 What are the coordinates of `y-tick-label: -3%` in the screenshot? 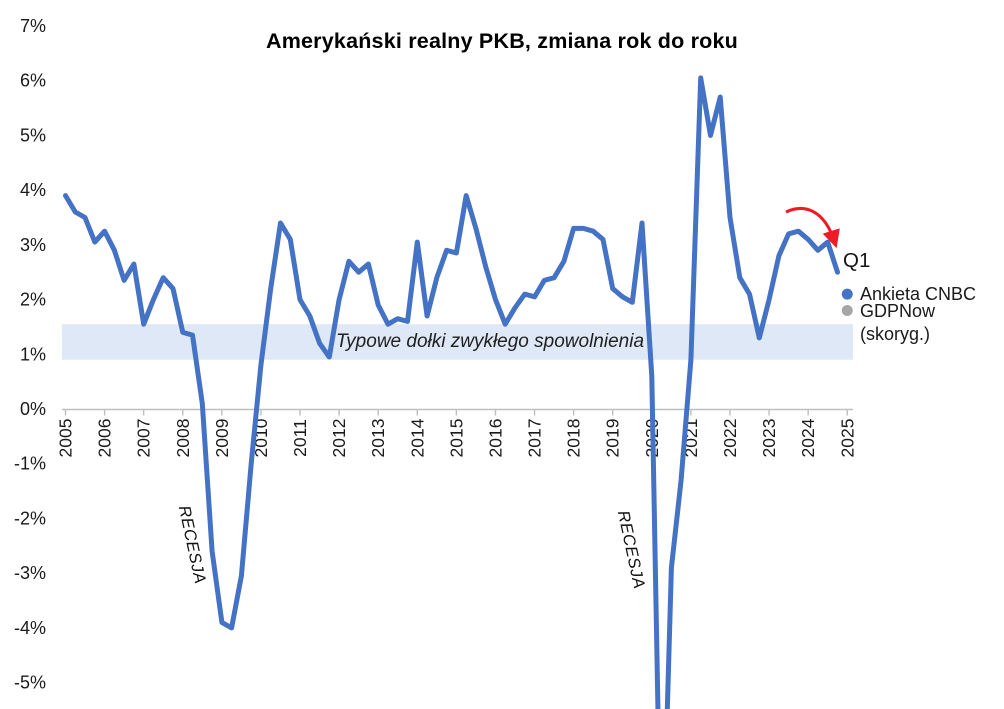 It's located at (30, 573).